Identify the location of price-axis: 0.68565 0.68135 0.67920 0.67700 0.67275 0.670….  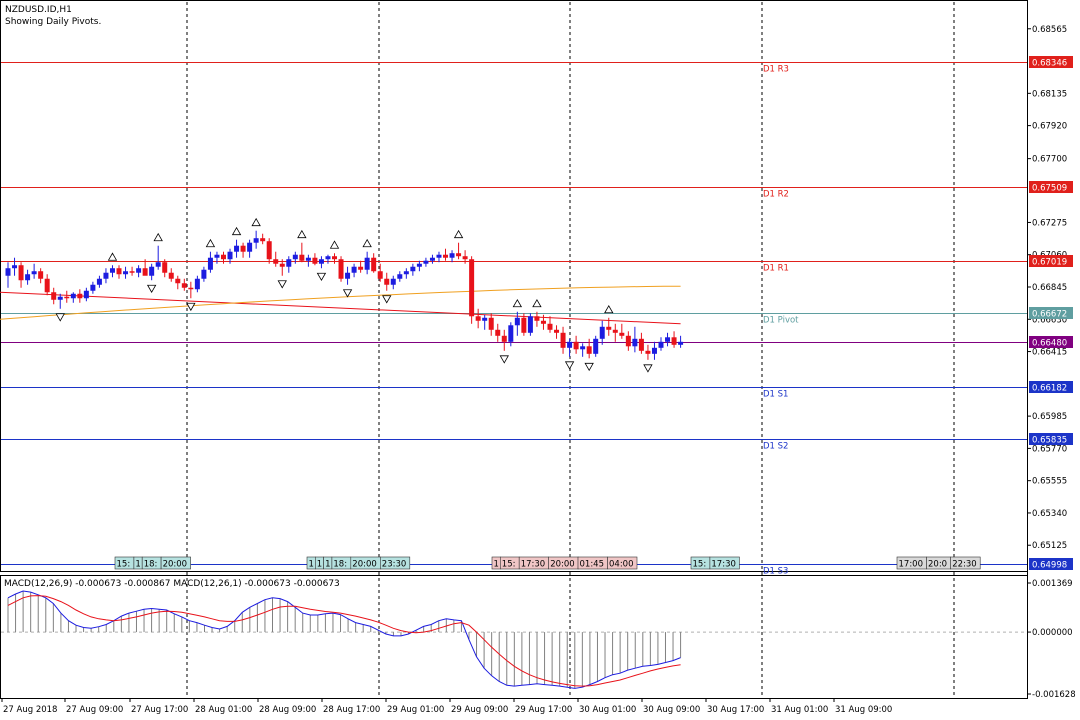
(1051, 350).